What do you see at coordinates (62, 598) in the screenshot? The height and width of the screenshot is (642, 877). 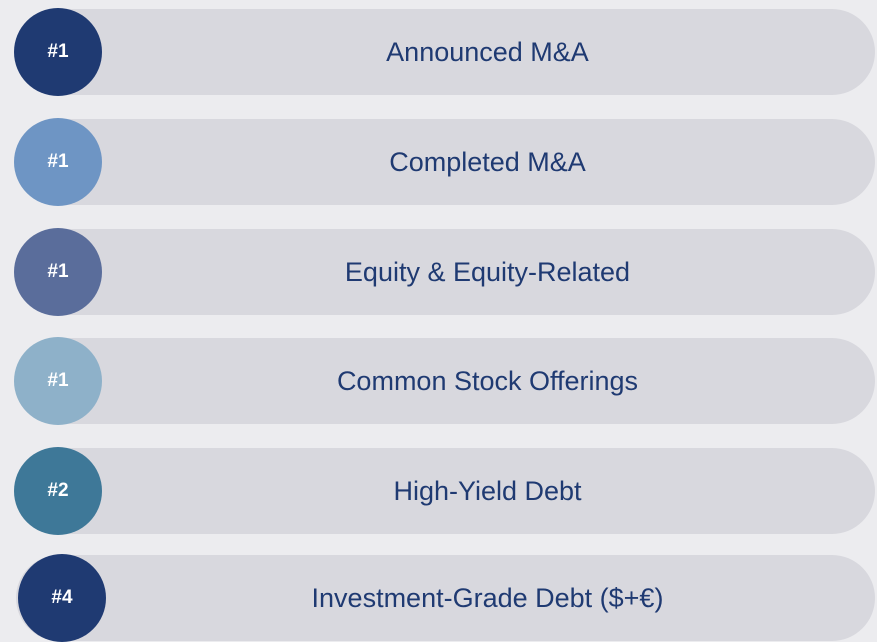 I see `rank-badge: #4` at bounding box center [62, 598].